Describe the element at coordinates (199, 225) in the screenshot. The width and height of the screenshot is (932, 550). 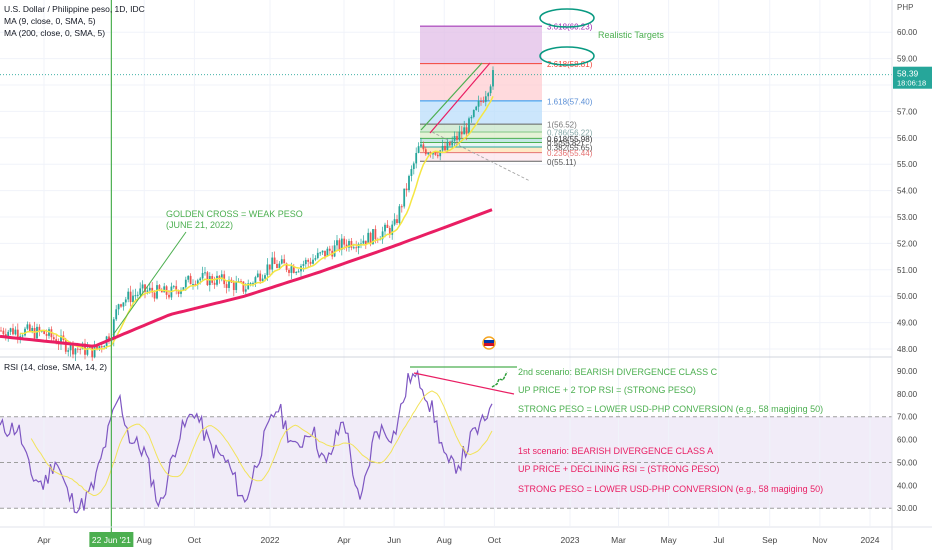
I see `golden-cross-date-text: (JUNE 21, 2022)` at that location.